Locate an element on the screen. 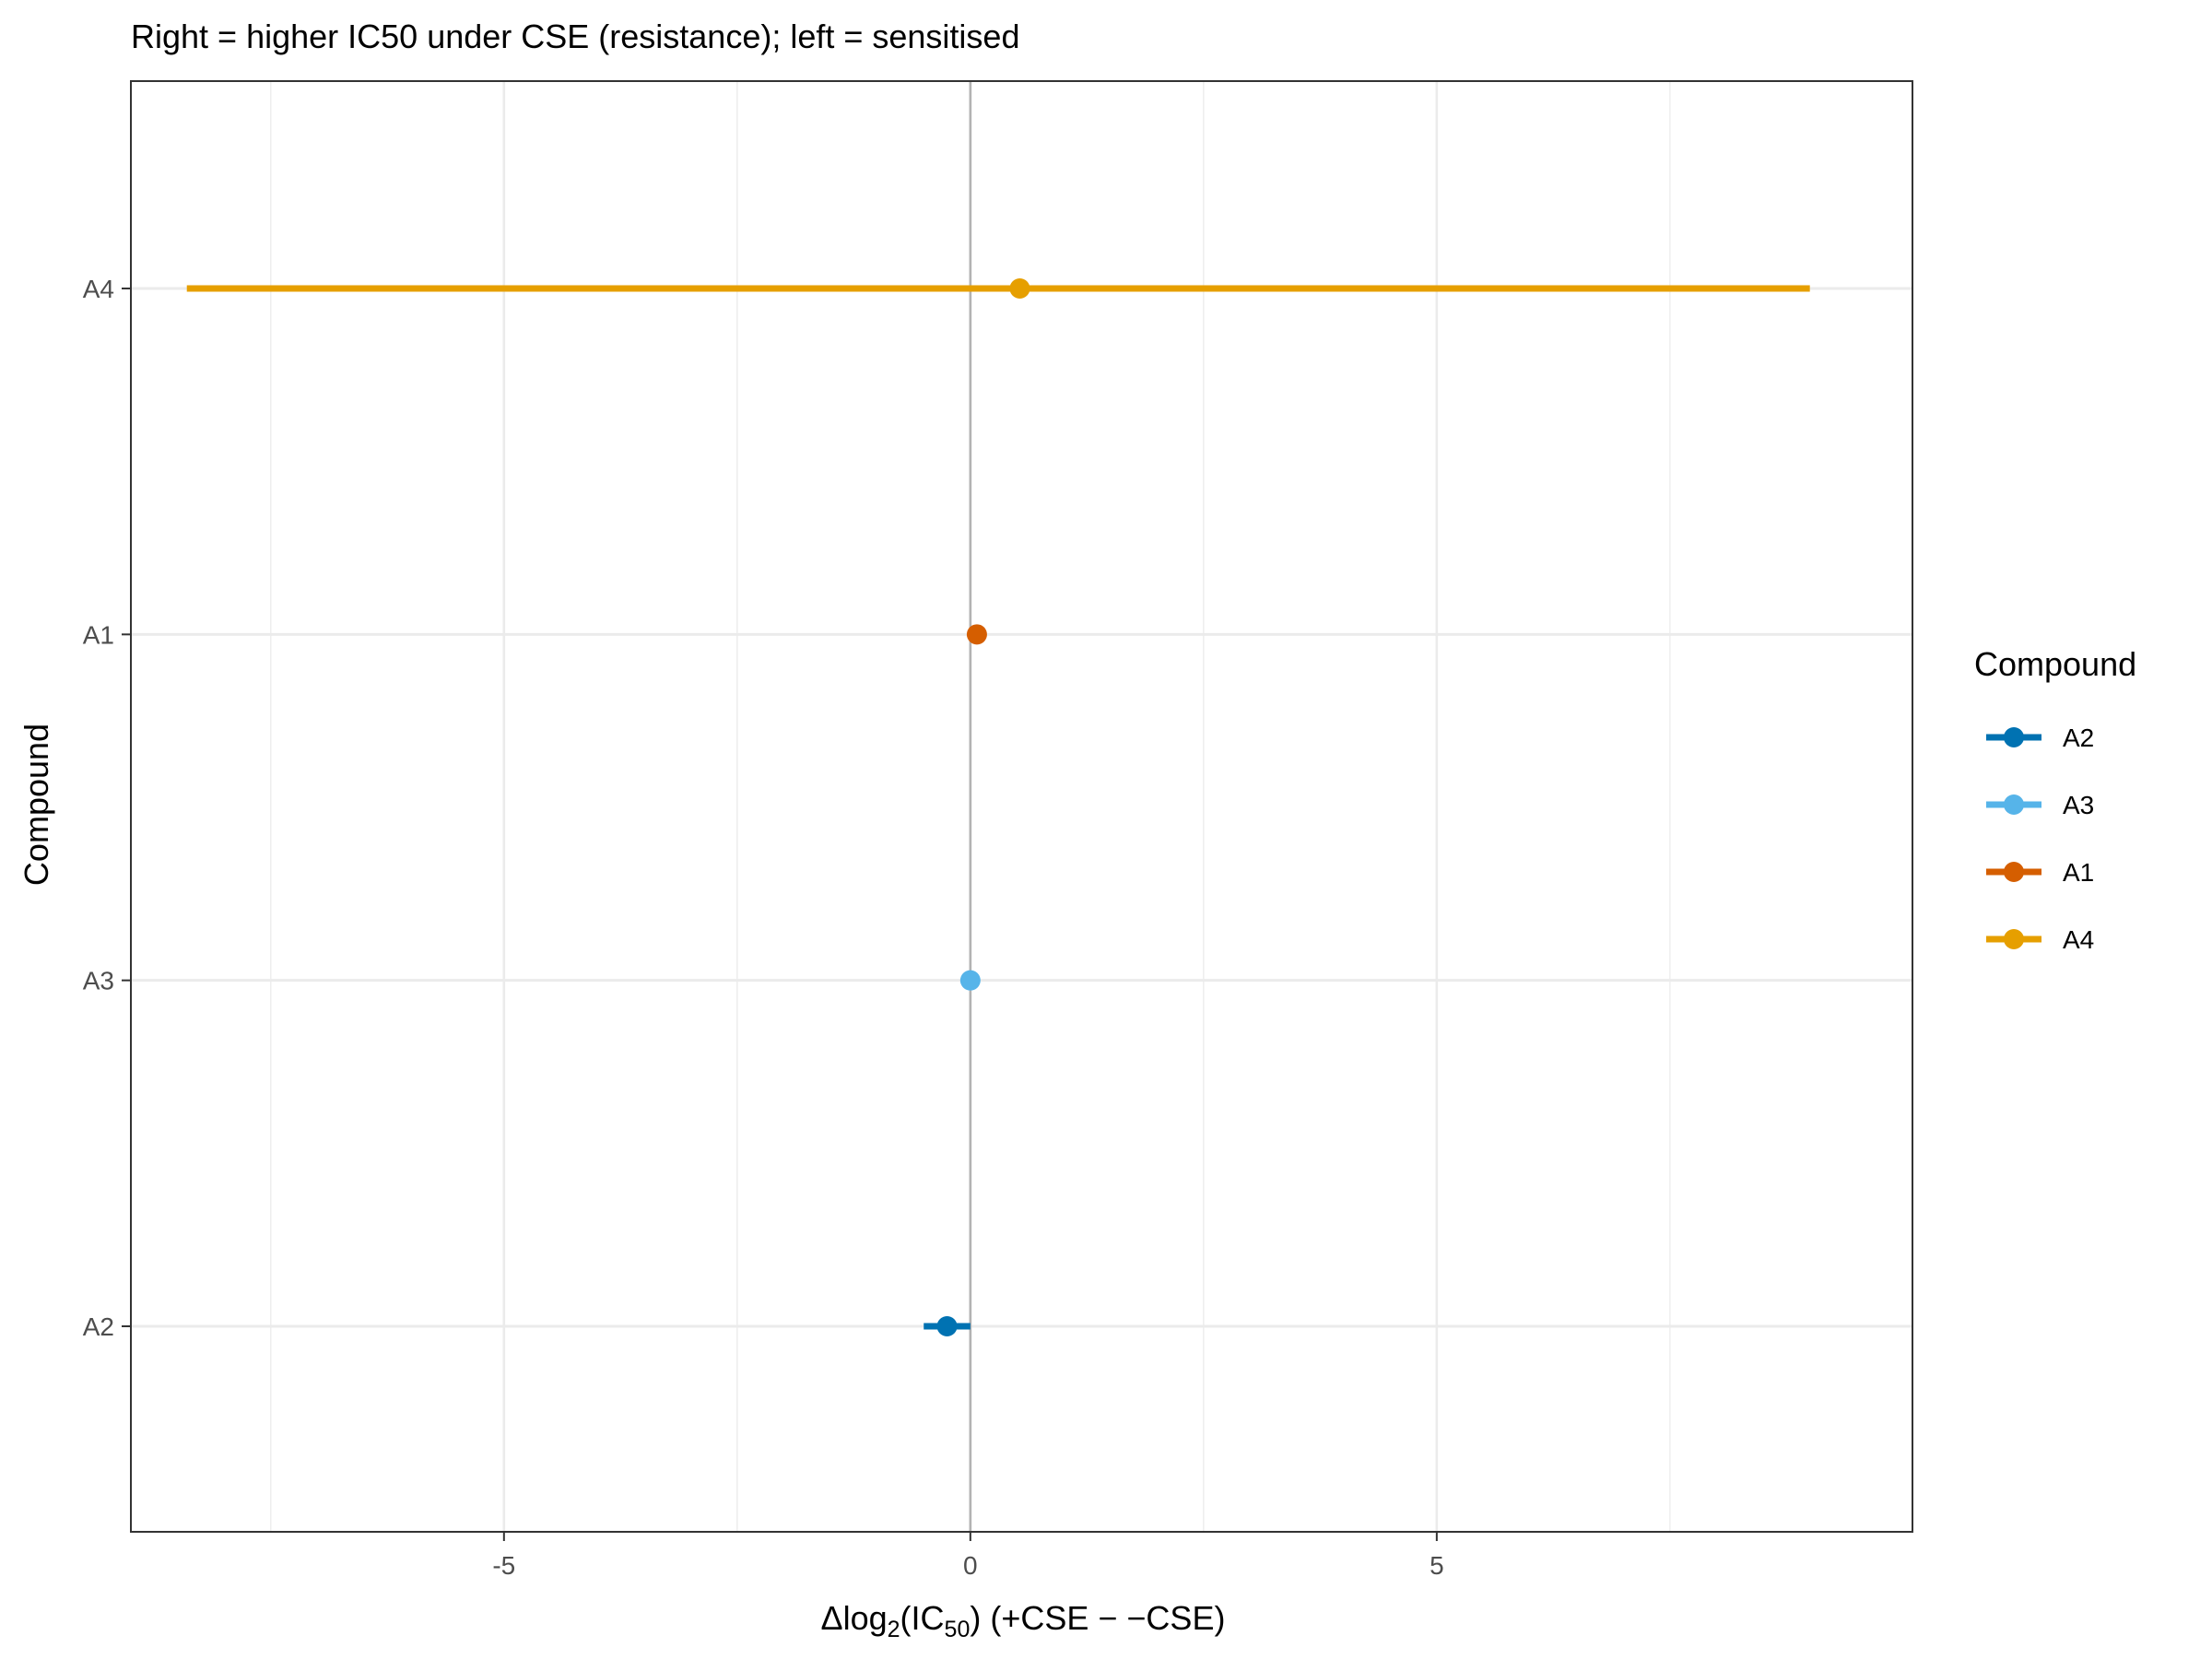 The height and width of the screenshot is (1659, 2212). legend-label: A4 is located at coordinates (2078, 939).